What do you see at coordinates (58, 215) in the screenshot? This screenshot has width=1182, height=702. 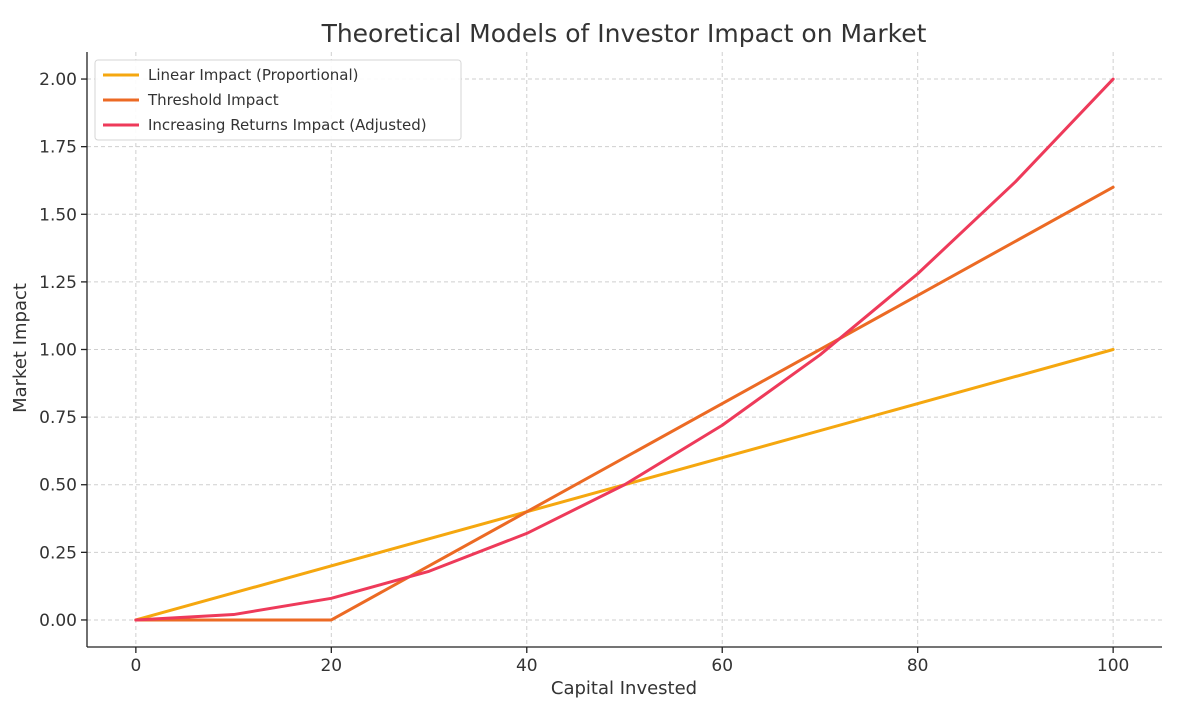 I see `y-tick-label: 1.50` at bounding box center [58, 215].